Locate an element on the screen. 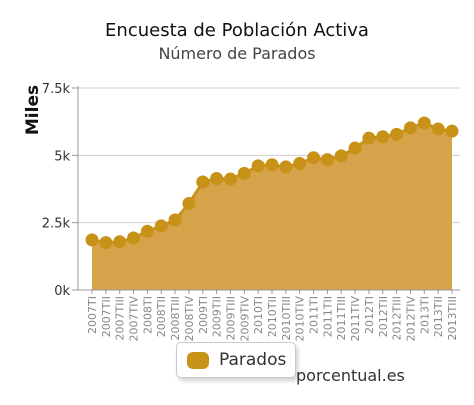 The height and width of the screenshot is (405, 474). y-tick-label: 0k is located at coordinates (62, 291).